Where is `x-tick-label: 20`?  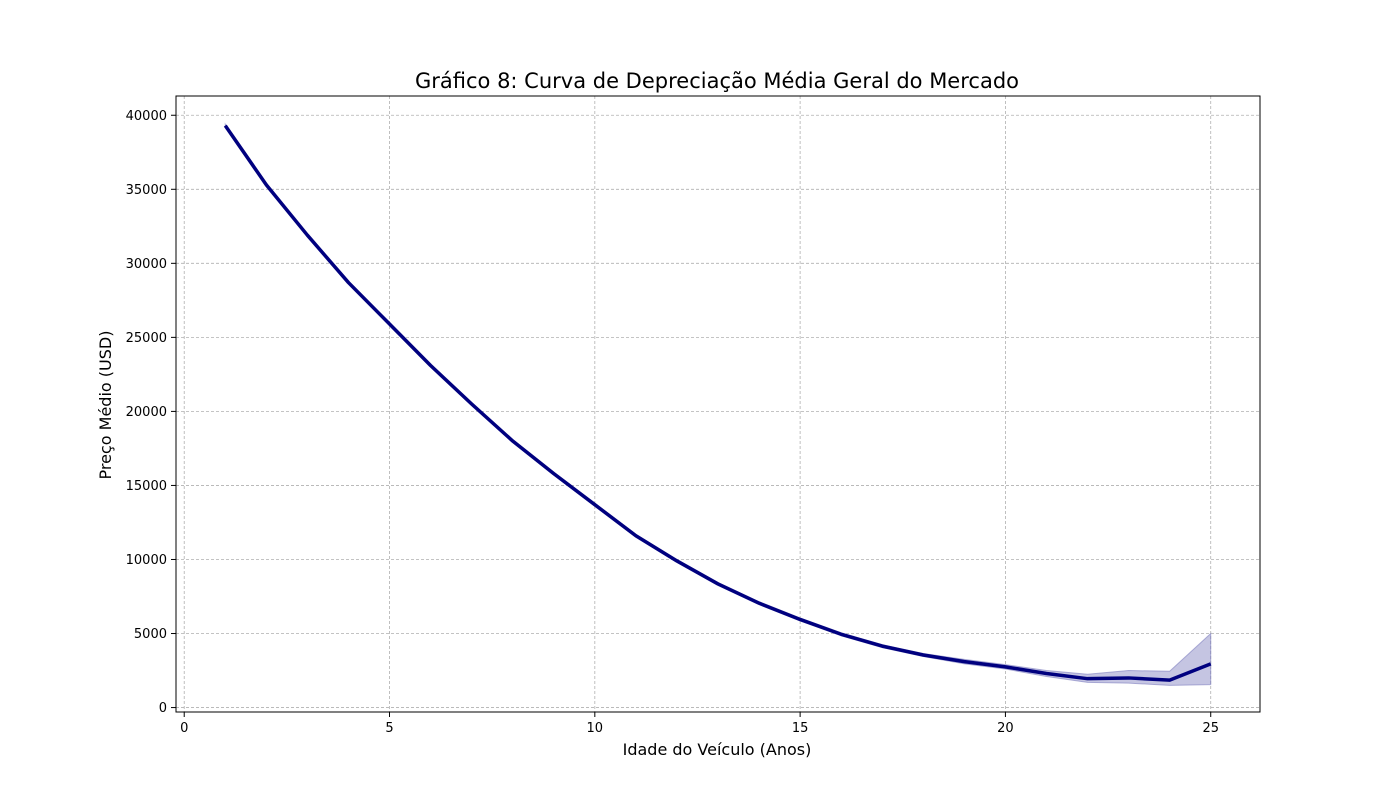
x-tick-label: 20 is located at coordinates (1005, 728).